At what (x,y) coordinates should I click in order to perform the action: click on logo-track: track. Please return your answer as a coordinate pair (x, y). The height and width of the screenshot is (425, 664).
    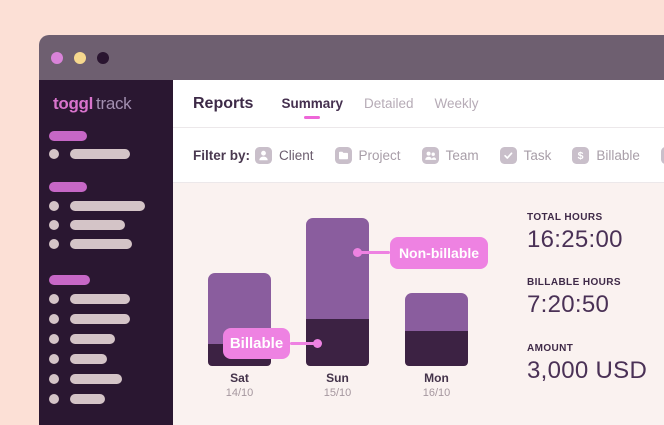
    Looking at the image, I should click on (114, 103).